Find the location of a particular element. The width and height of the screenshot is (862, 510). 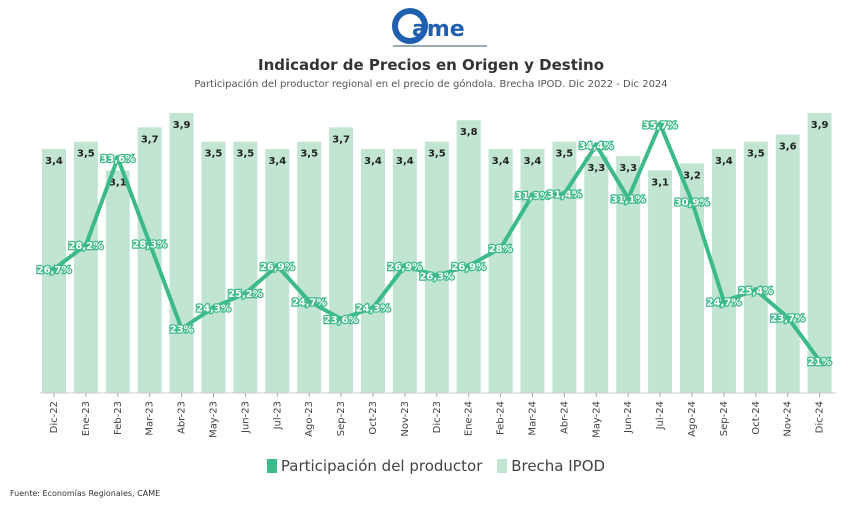

x-tick-label: Jul-23 is located at coordinates (277, 415).